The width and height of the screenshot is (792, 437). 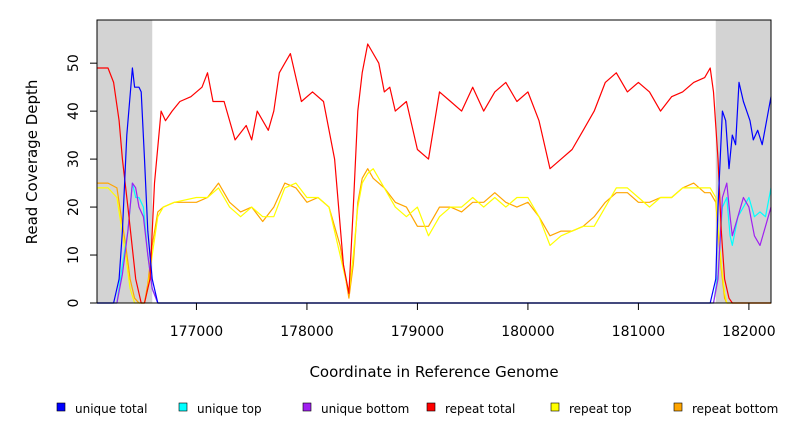 What do you see at coordinates (74, 111) in the screenshot?
I see `y-tick-label: 40` at bounding box center [74, 111].